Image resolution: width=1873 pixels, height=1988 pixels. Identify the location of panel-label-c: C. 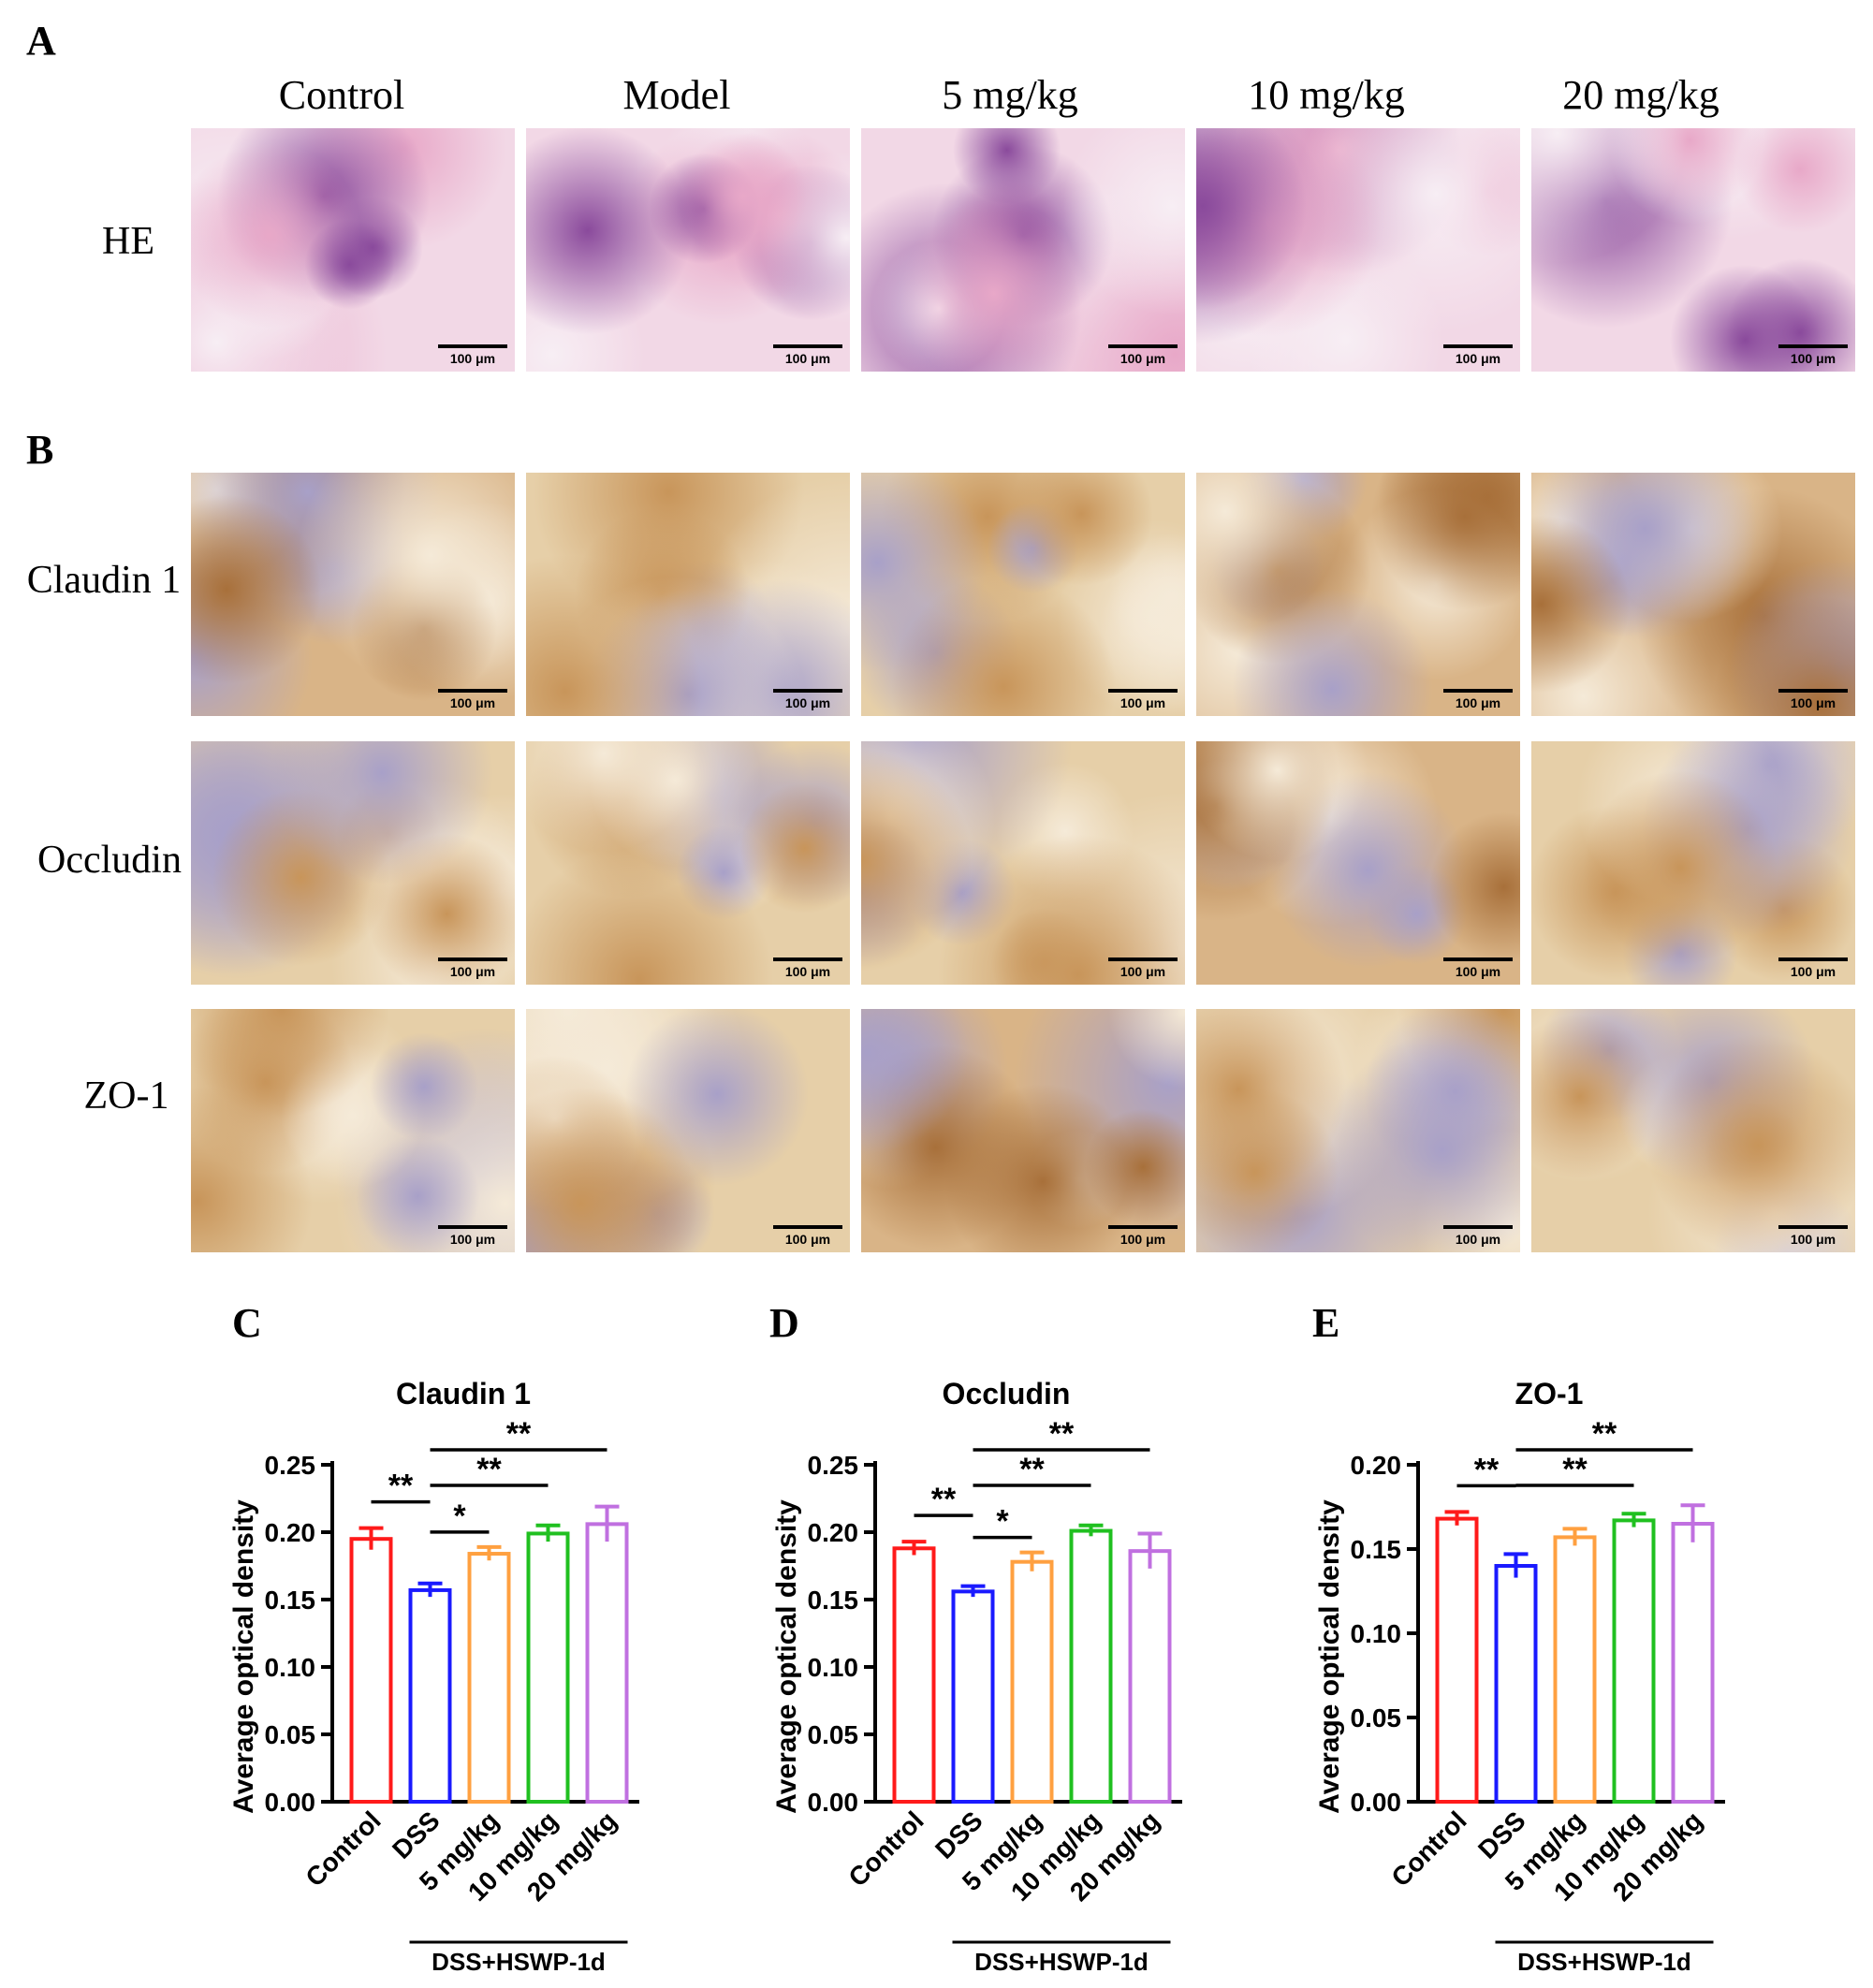
(247, 1323).